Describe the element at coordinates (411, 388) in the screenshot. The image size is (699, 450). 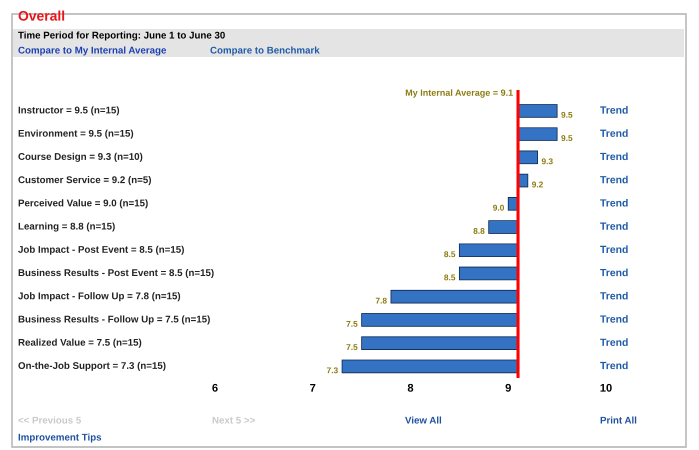
I see `x-tick-label: 8` at that location.